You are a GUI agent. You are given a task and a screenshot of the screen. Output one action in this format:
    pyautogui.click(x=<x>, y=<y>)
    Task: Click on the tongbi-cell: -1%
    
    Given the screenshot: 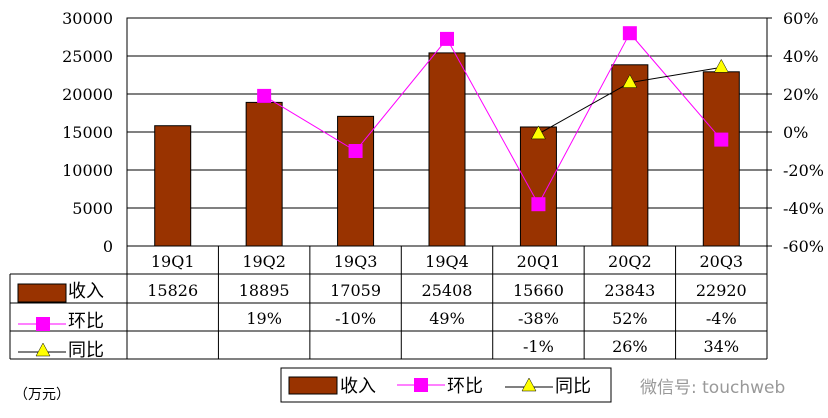 What is the action you would take?
    pyautogui.click(x=538, y=346)
    